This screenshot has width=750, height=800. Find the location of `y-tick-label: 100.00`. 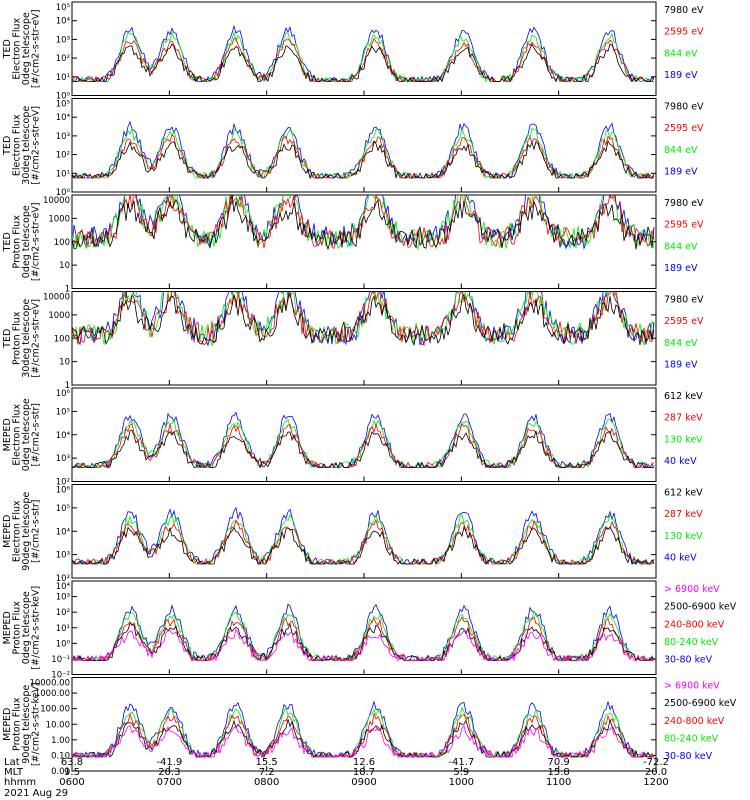

y-tick-label: 100.00 is located at coordinates (55, 710).